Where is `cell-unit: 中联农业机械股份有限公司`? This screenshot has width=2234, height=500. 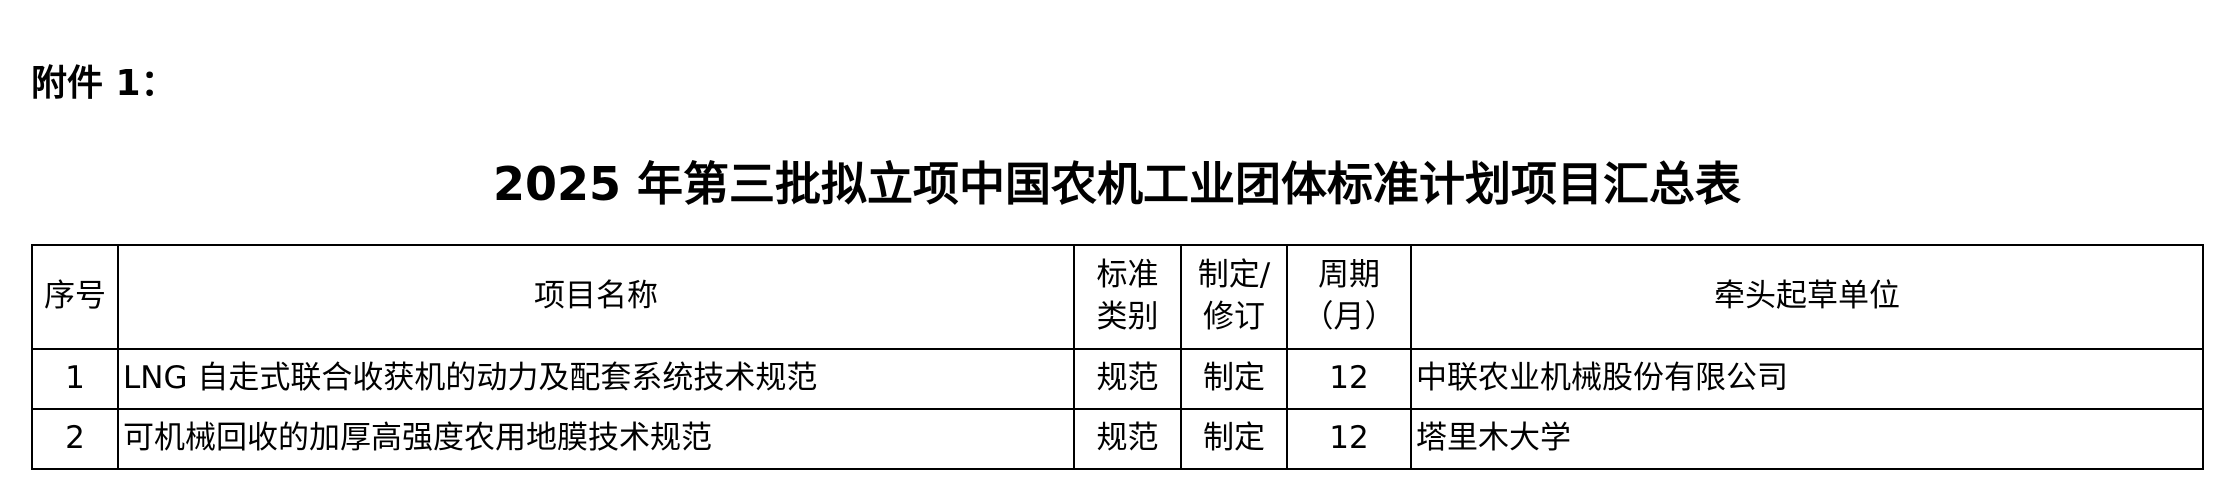
cell-unit: 中联农业机械股份有限公司 is located at coordinates (1807, 379).